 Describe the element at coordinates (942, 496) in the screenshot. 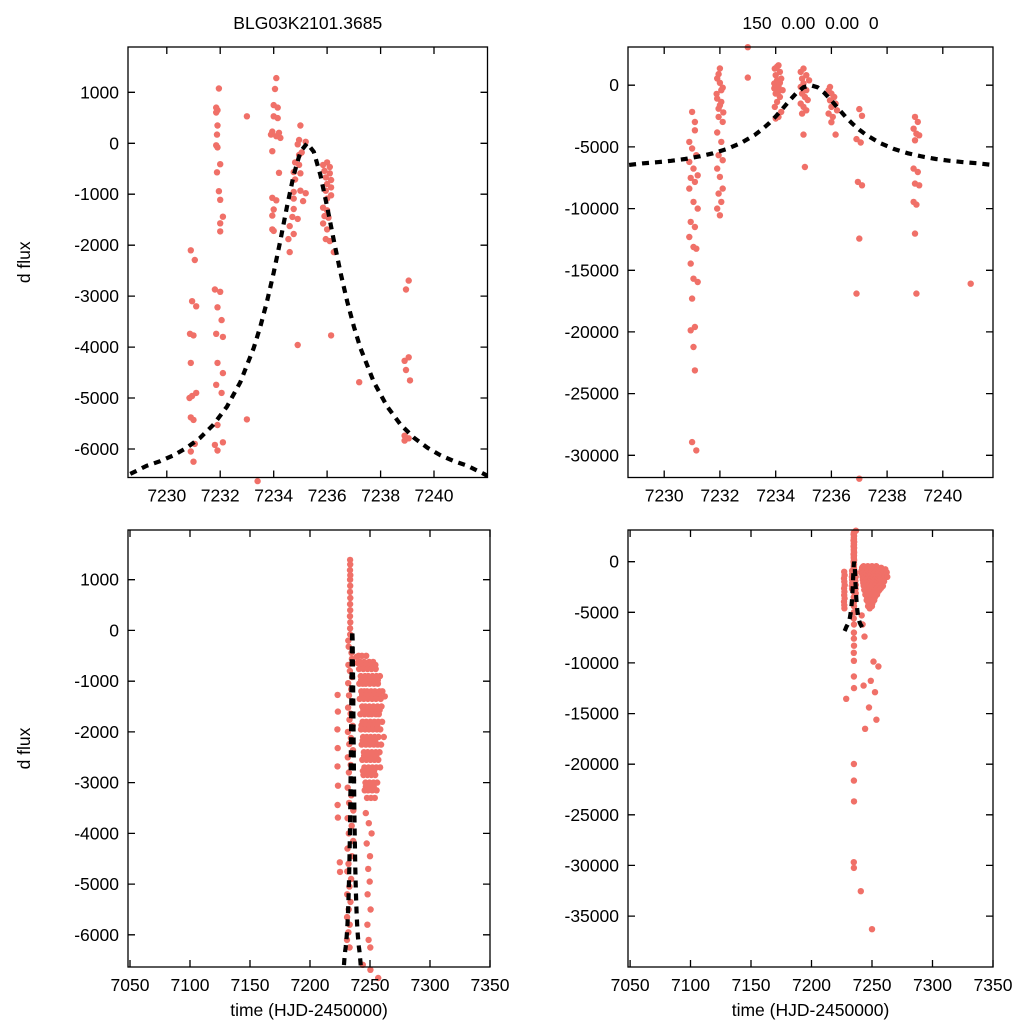

I see `x-tick-label: 7240` at that location.